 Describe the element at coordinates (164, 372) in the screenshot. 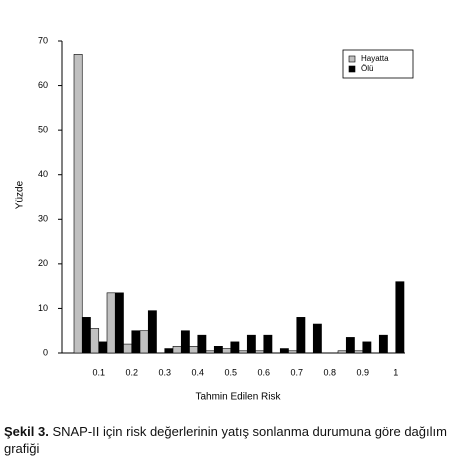

I see `x-tick-label: 0.3` at that location.